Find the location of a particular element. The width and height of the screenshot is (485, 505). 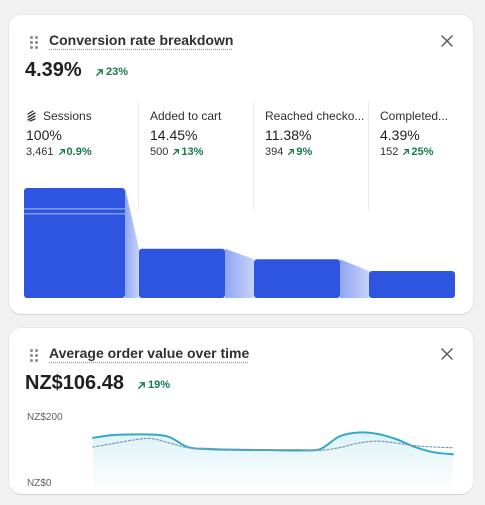

step-change: 13% is located at coordinates (187, 152).